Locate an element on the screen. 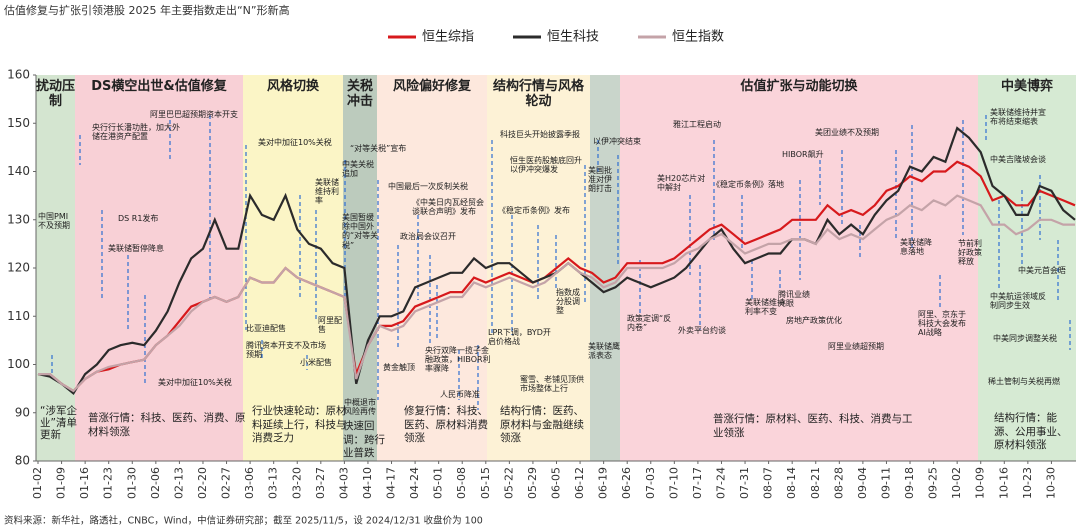 This screenshot has width=1080, height=529. annotation: 政策定调“反内卷” is located at coordinates (649, 323).